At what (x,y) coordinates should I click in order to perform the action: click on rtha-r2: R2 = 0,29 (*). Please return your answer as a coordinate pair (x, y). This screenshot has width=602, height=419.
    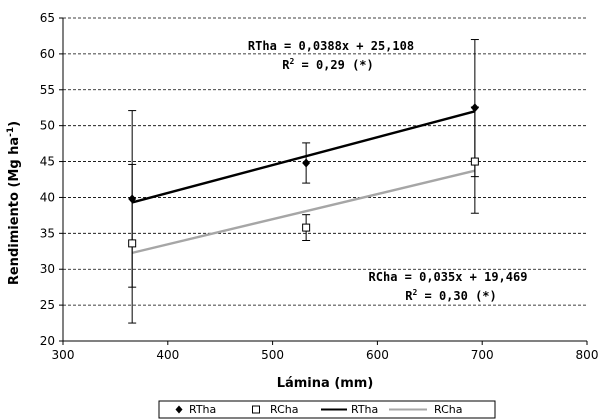
    Looking at the image, I should click on (328, 64).